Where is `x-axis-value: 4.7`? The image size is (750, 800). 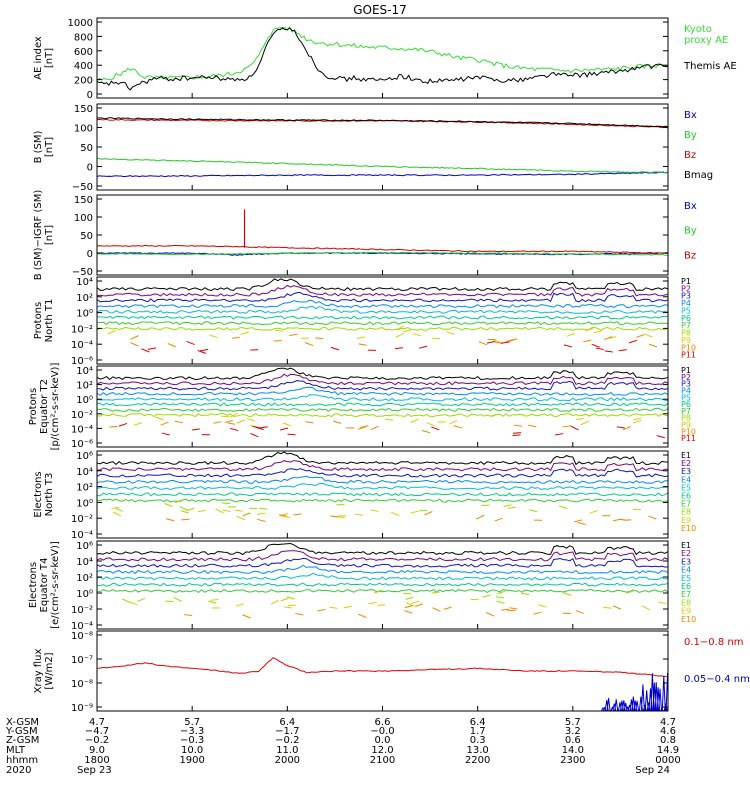 x-axis-value: 4.7 is located at coordinates (668, 722).